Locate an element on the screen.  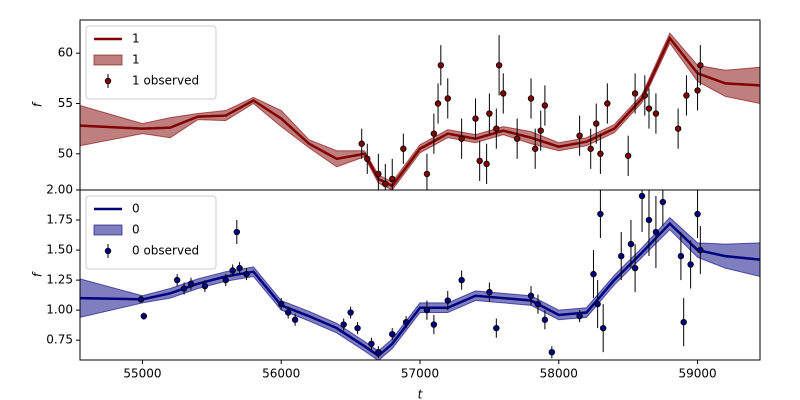
y-tick-label: 2.00 is located at coordinates (59, 190).